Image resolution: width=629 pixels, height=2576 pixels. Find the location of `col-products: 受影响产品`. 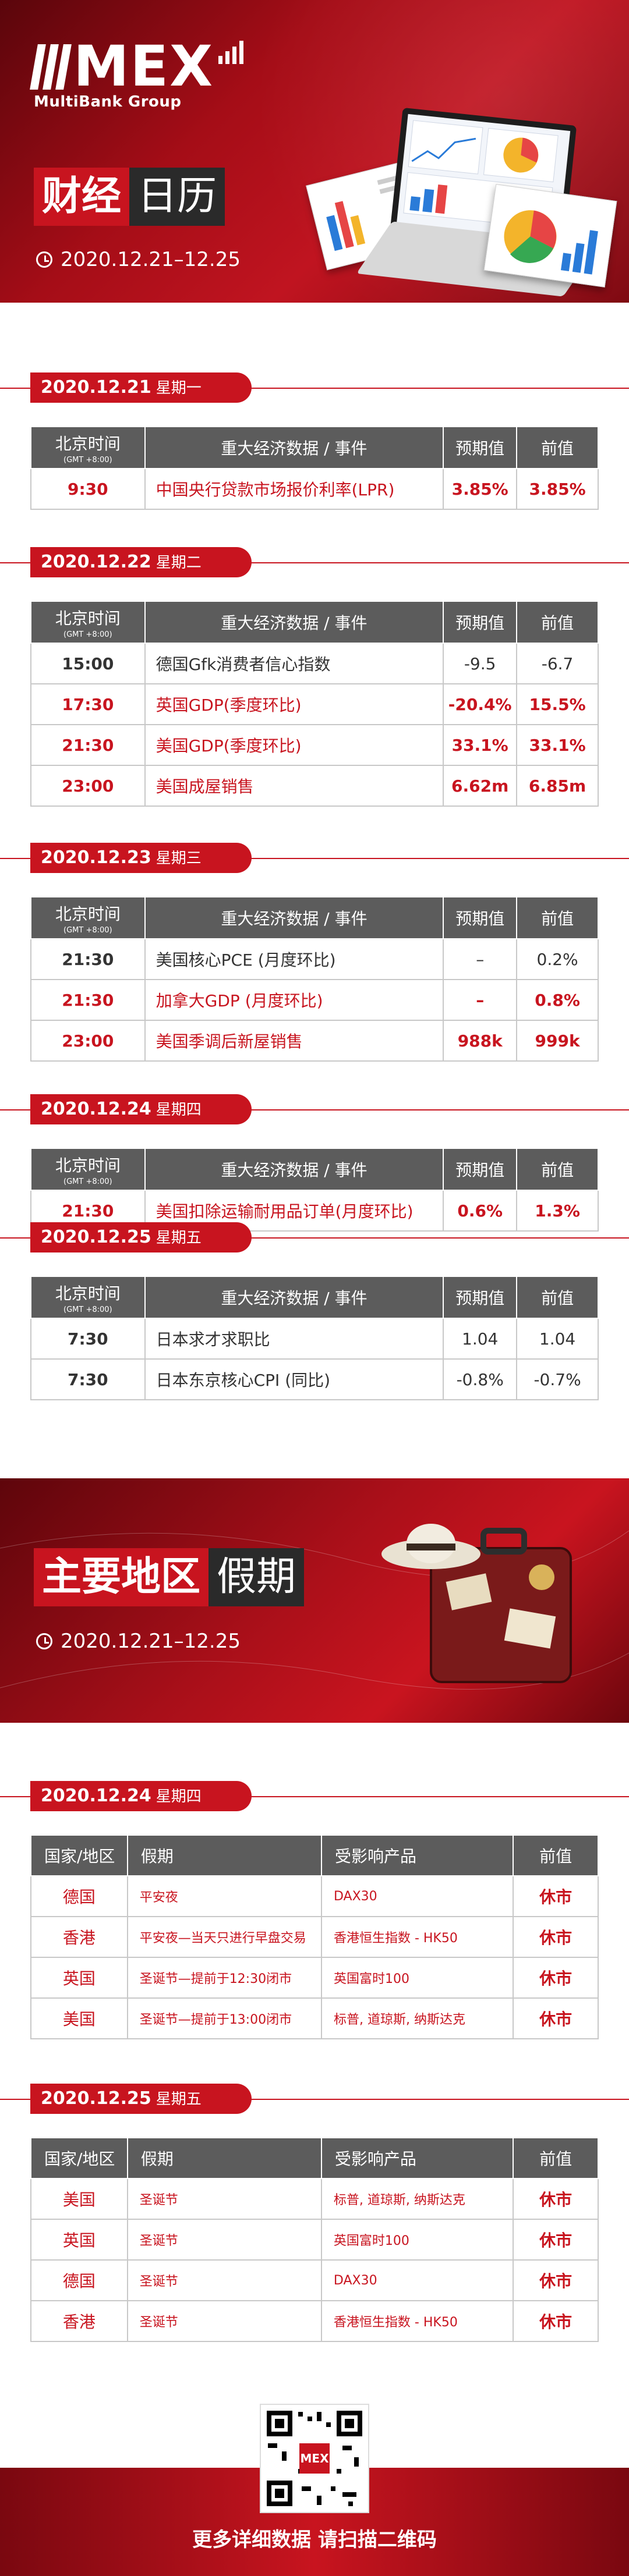

col-products: 受影响产品 is located at coordinates (417, 1856).